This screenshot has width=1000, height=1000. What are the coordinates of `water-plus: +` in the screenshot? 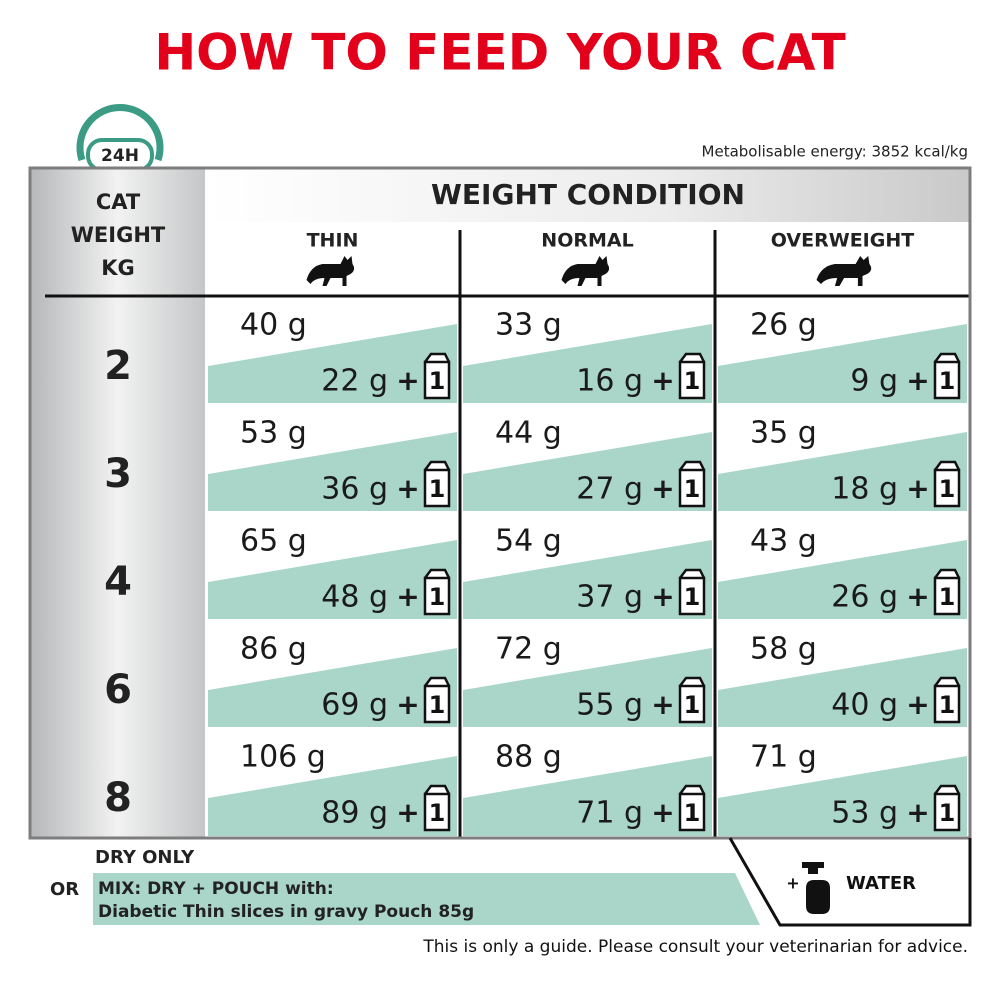 It's located at (792, 883).